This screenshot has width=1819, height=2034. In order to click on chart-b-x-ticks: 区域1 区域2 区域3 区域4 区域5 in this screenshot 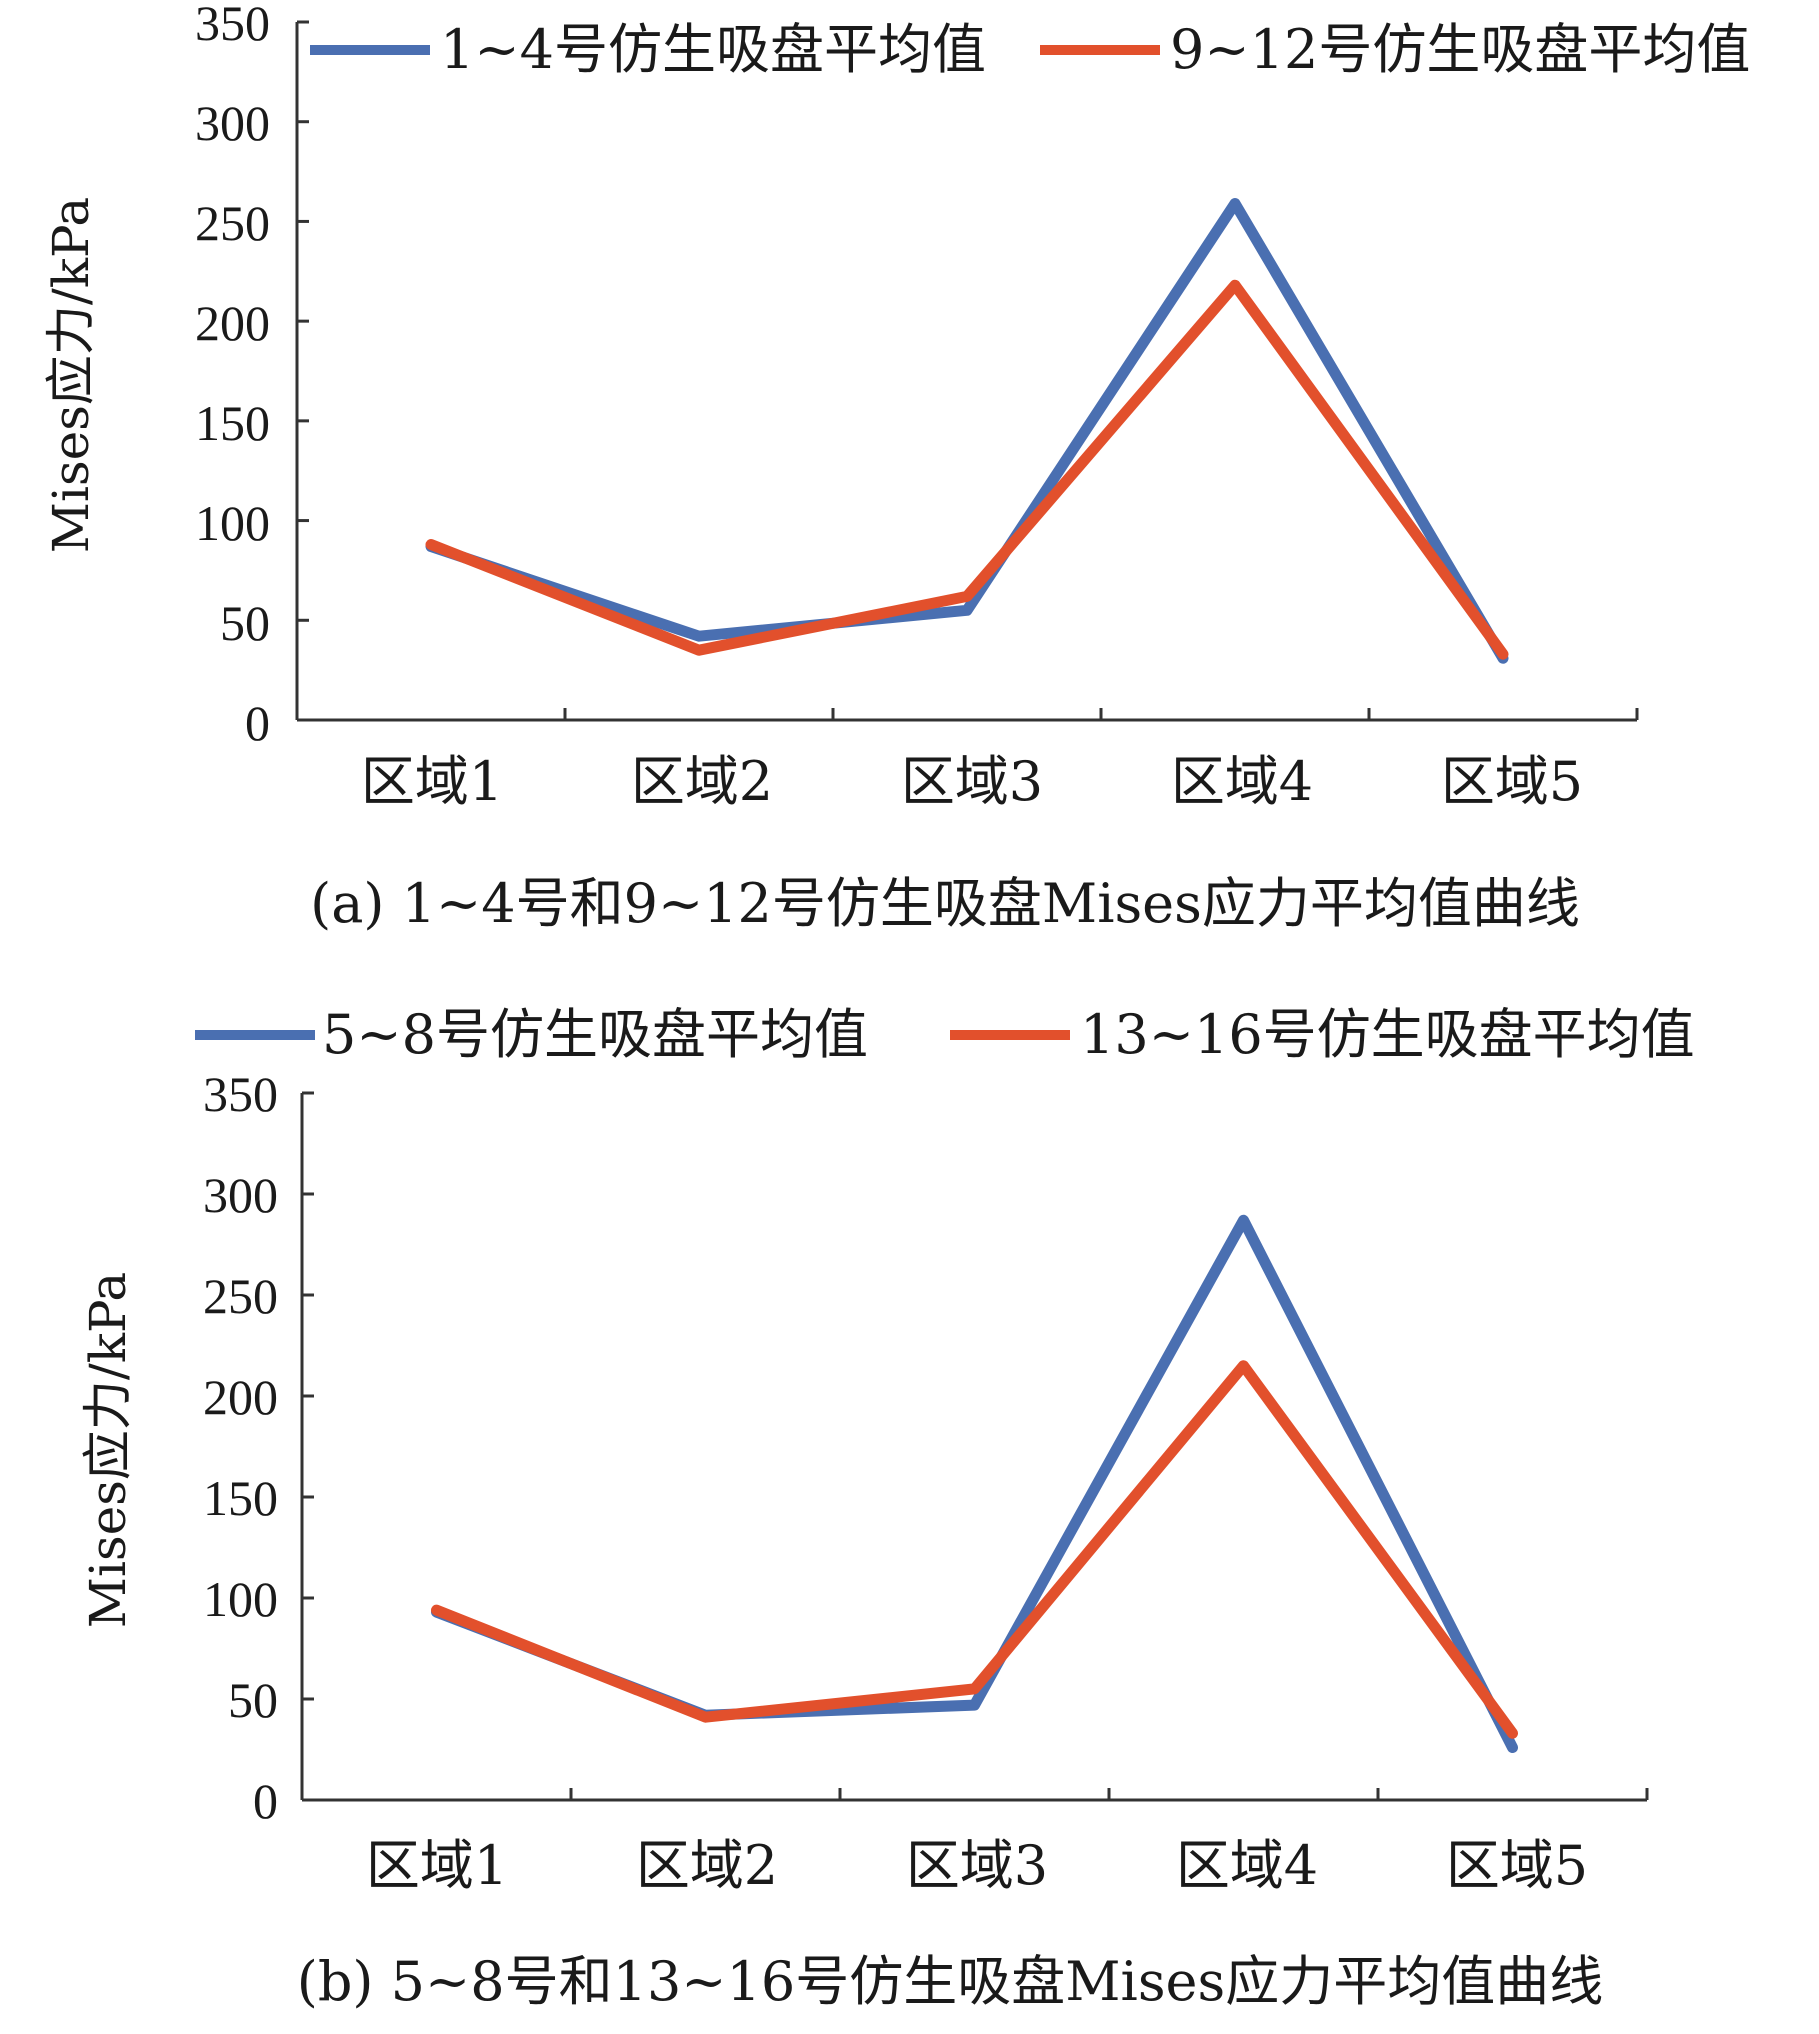, I will do `click(977, 1865)`.